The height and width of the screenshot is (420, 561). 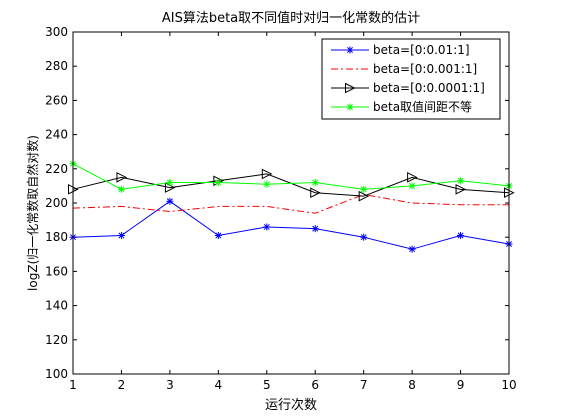 What do you see at coordinates (170, 385) in the screenshot?
I see `x-tick-label: 3` at bounding box center [170, 385].